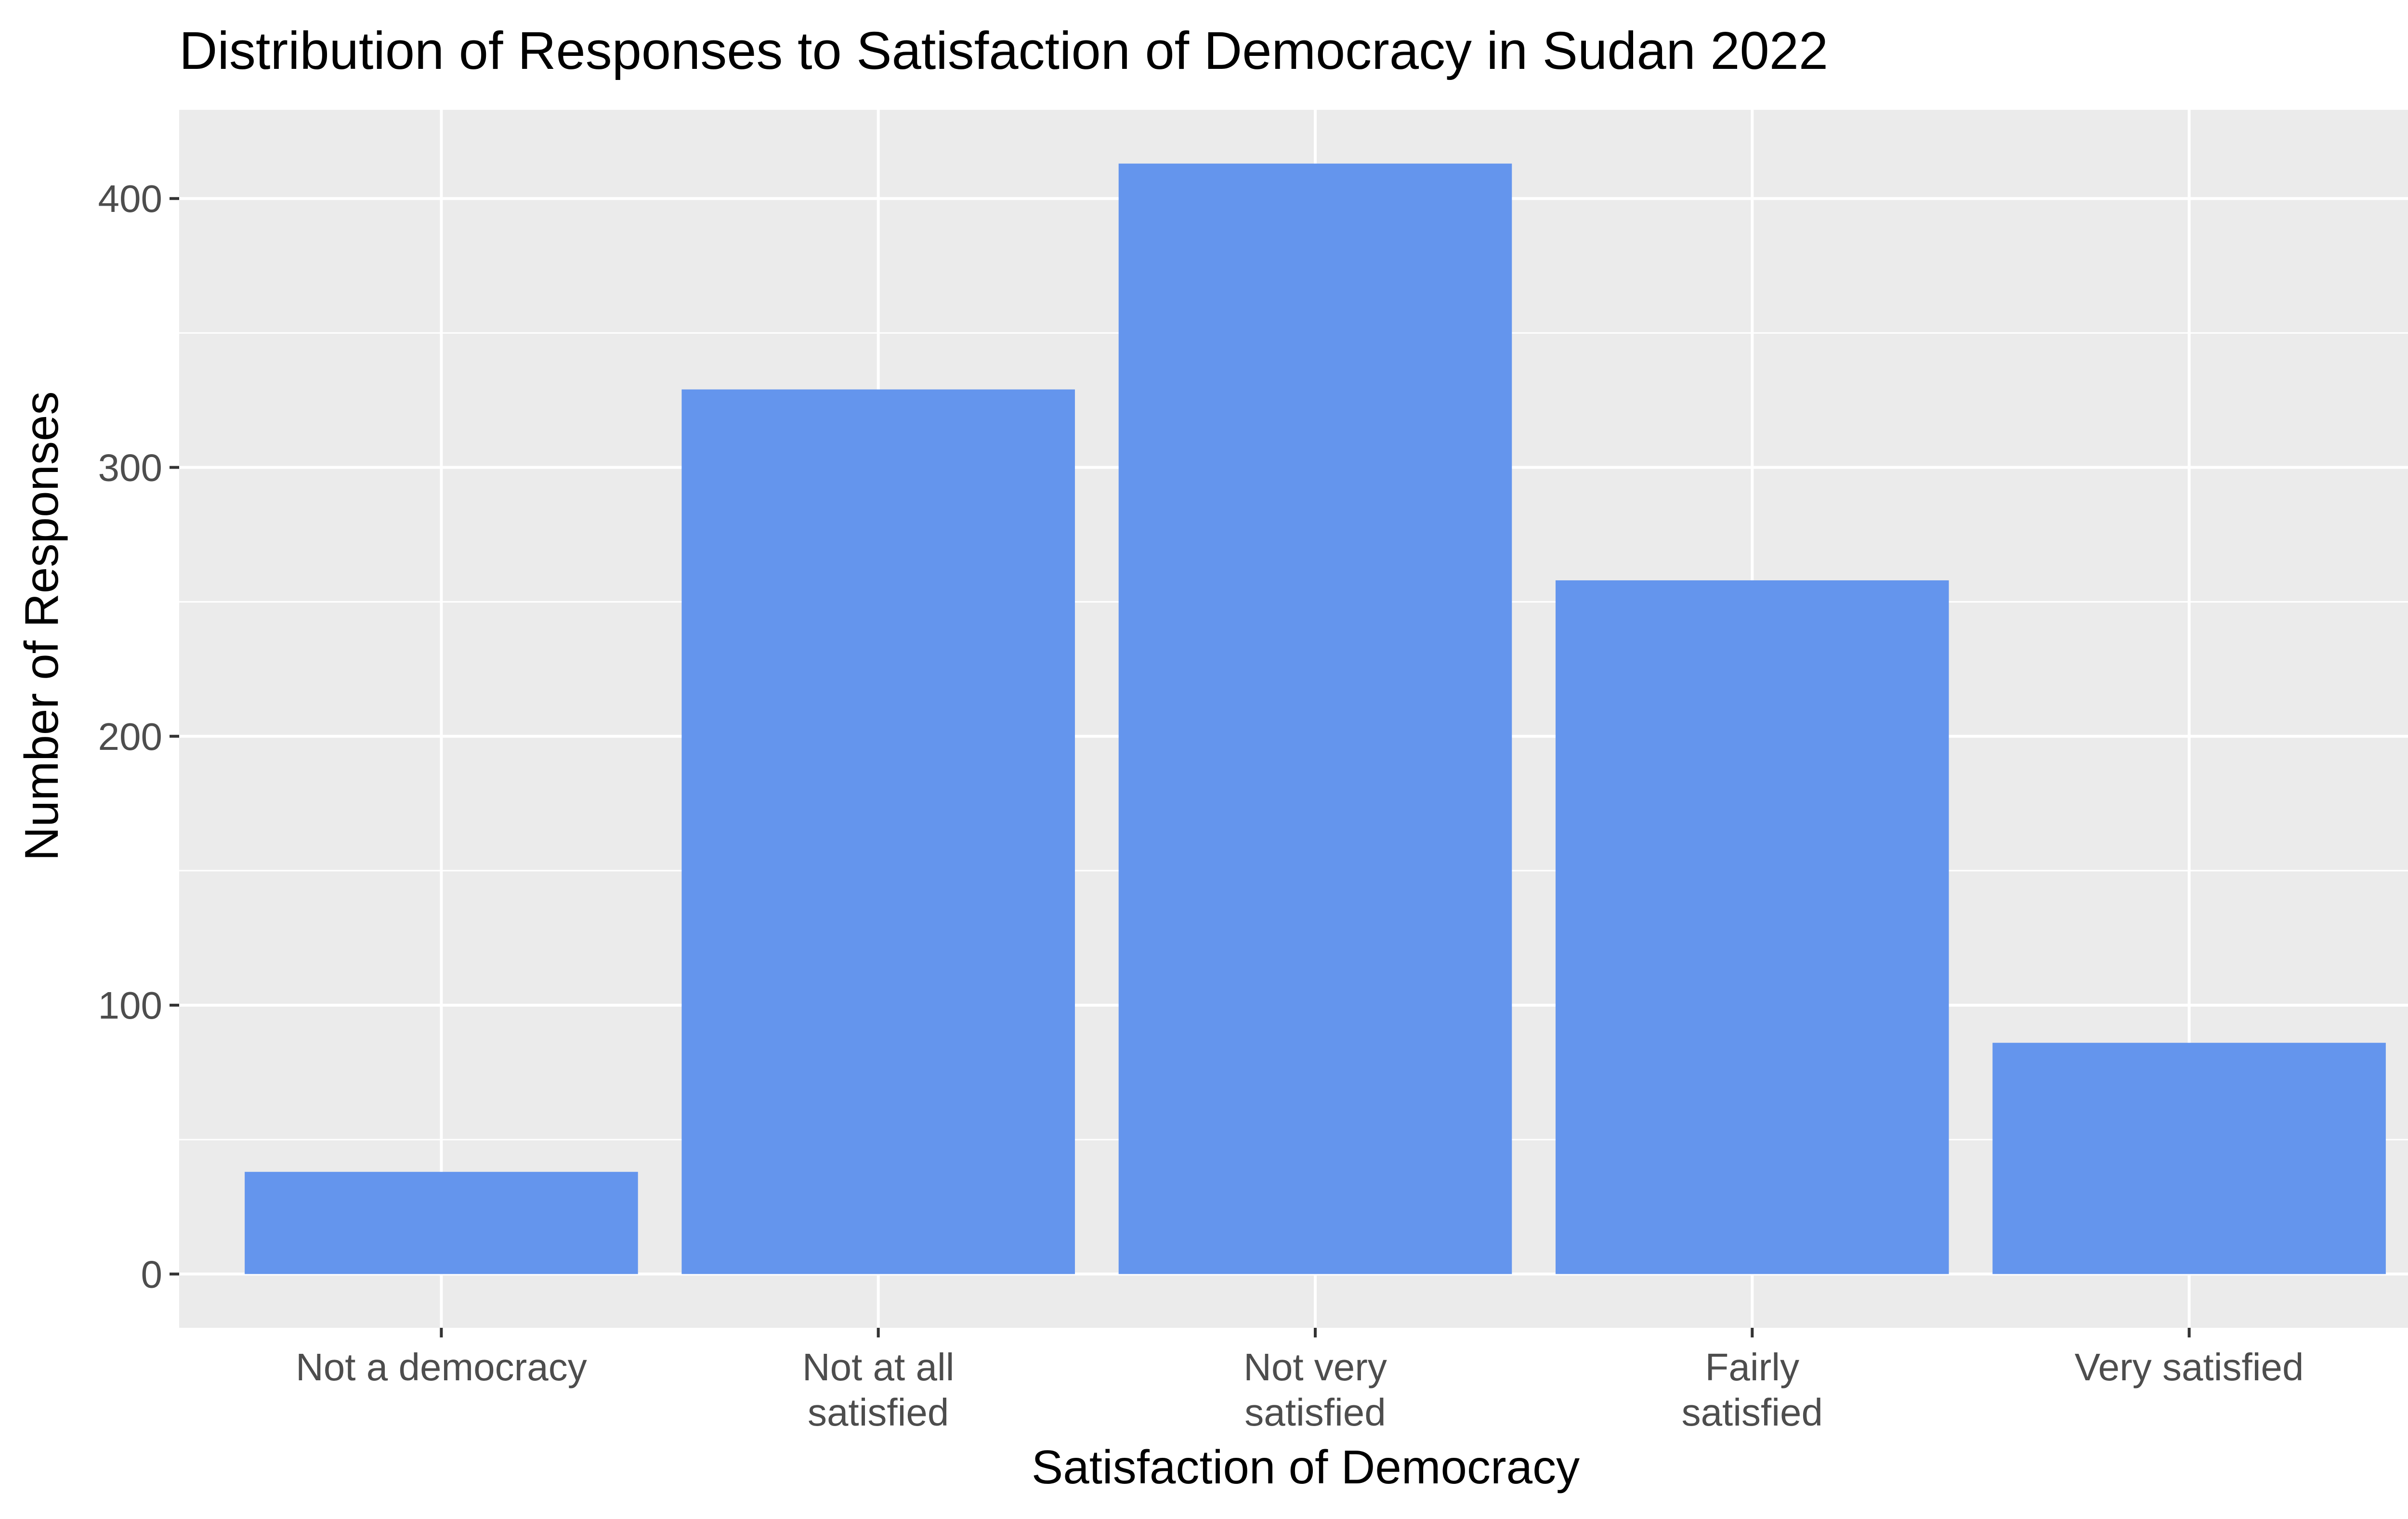  I want to click on x-tick-label: Very satisfied, so click(2189, 1367).